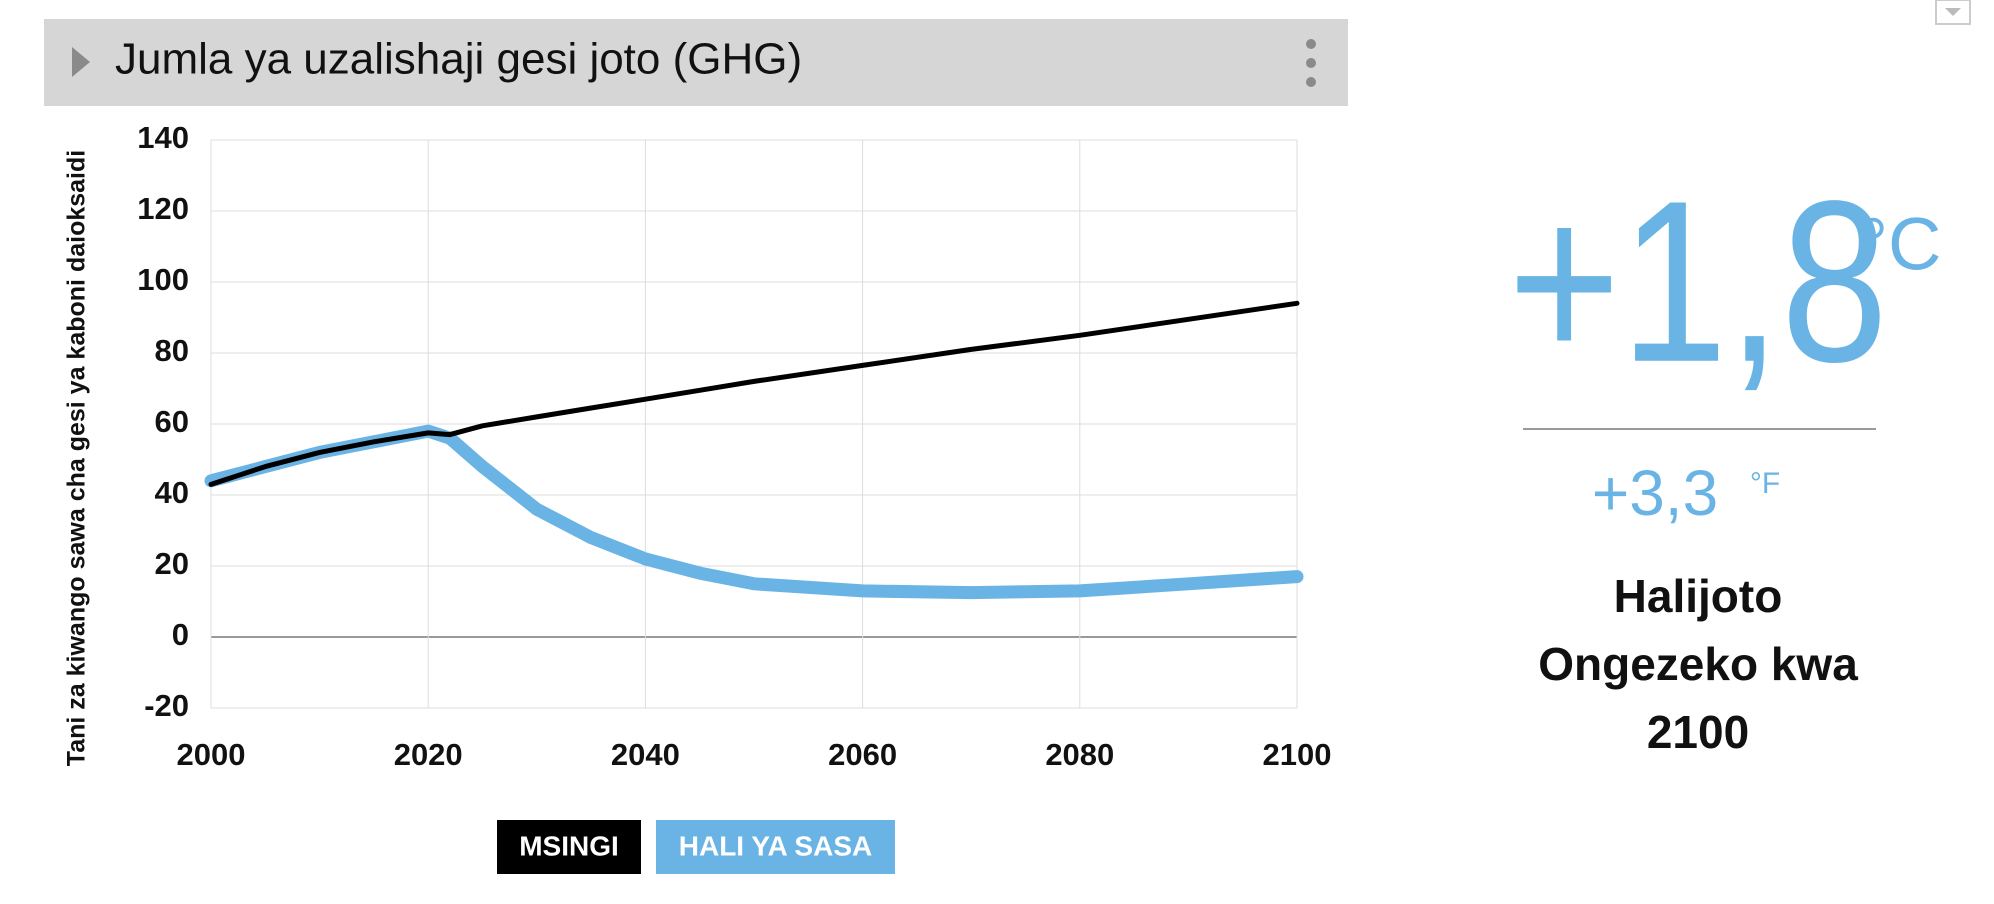  I want to click on menu-icon, so click(1311, 63).